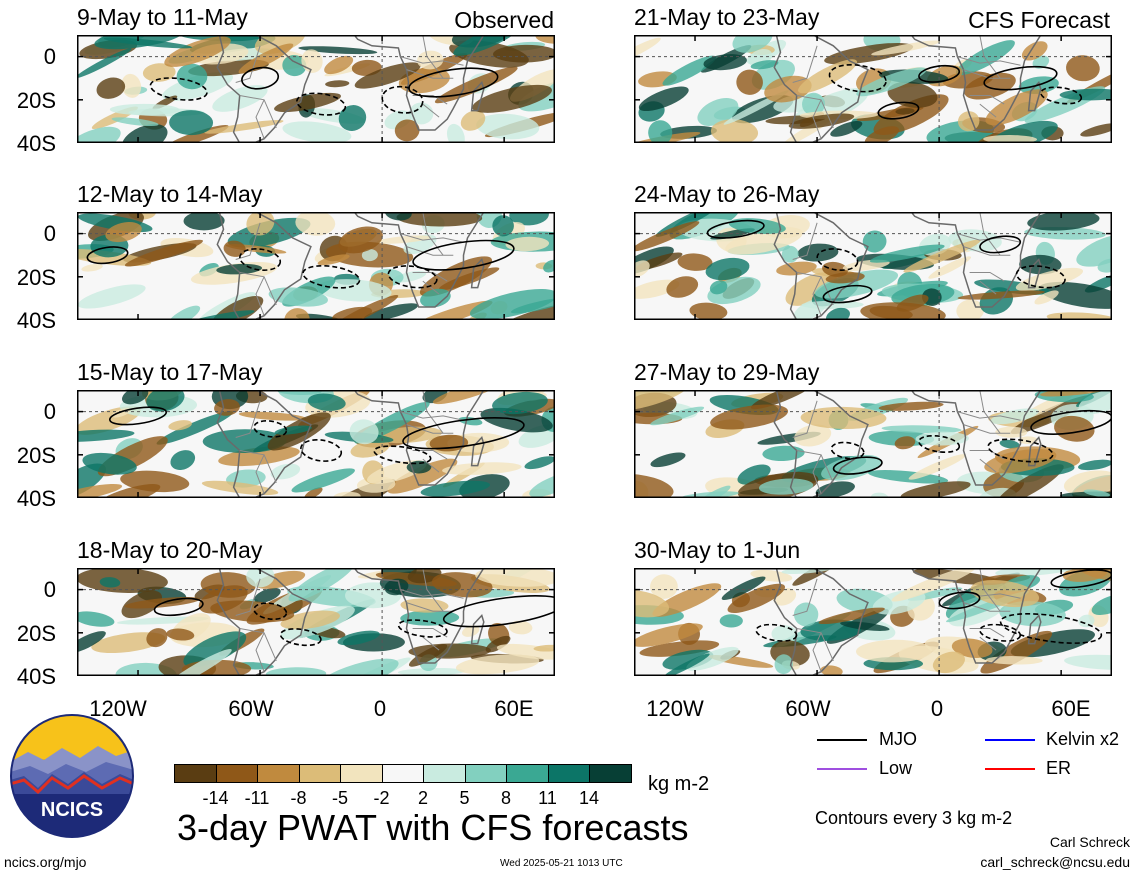 This screenshot has height=878, width=1135. I want to click on panel-title-4: 18-May to 20-May, so click(170, 550).